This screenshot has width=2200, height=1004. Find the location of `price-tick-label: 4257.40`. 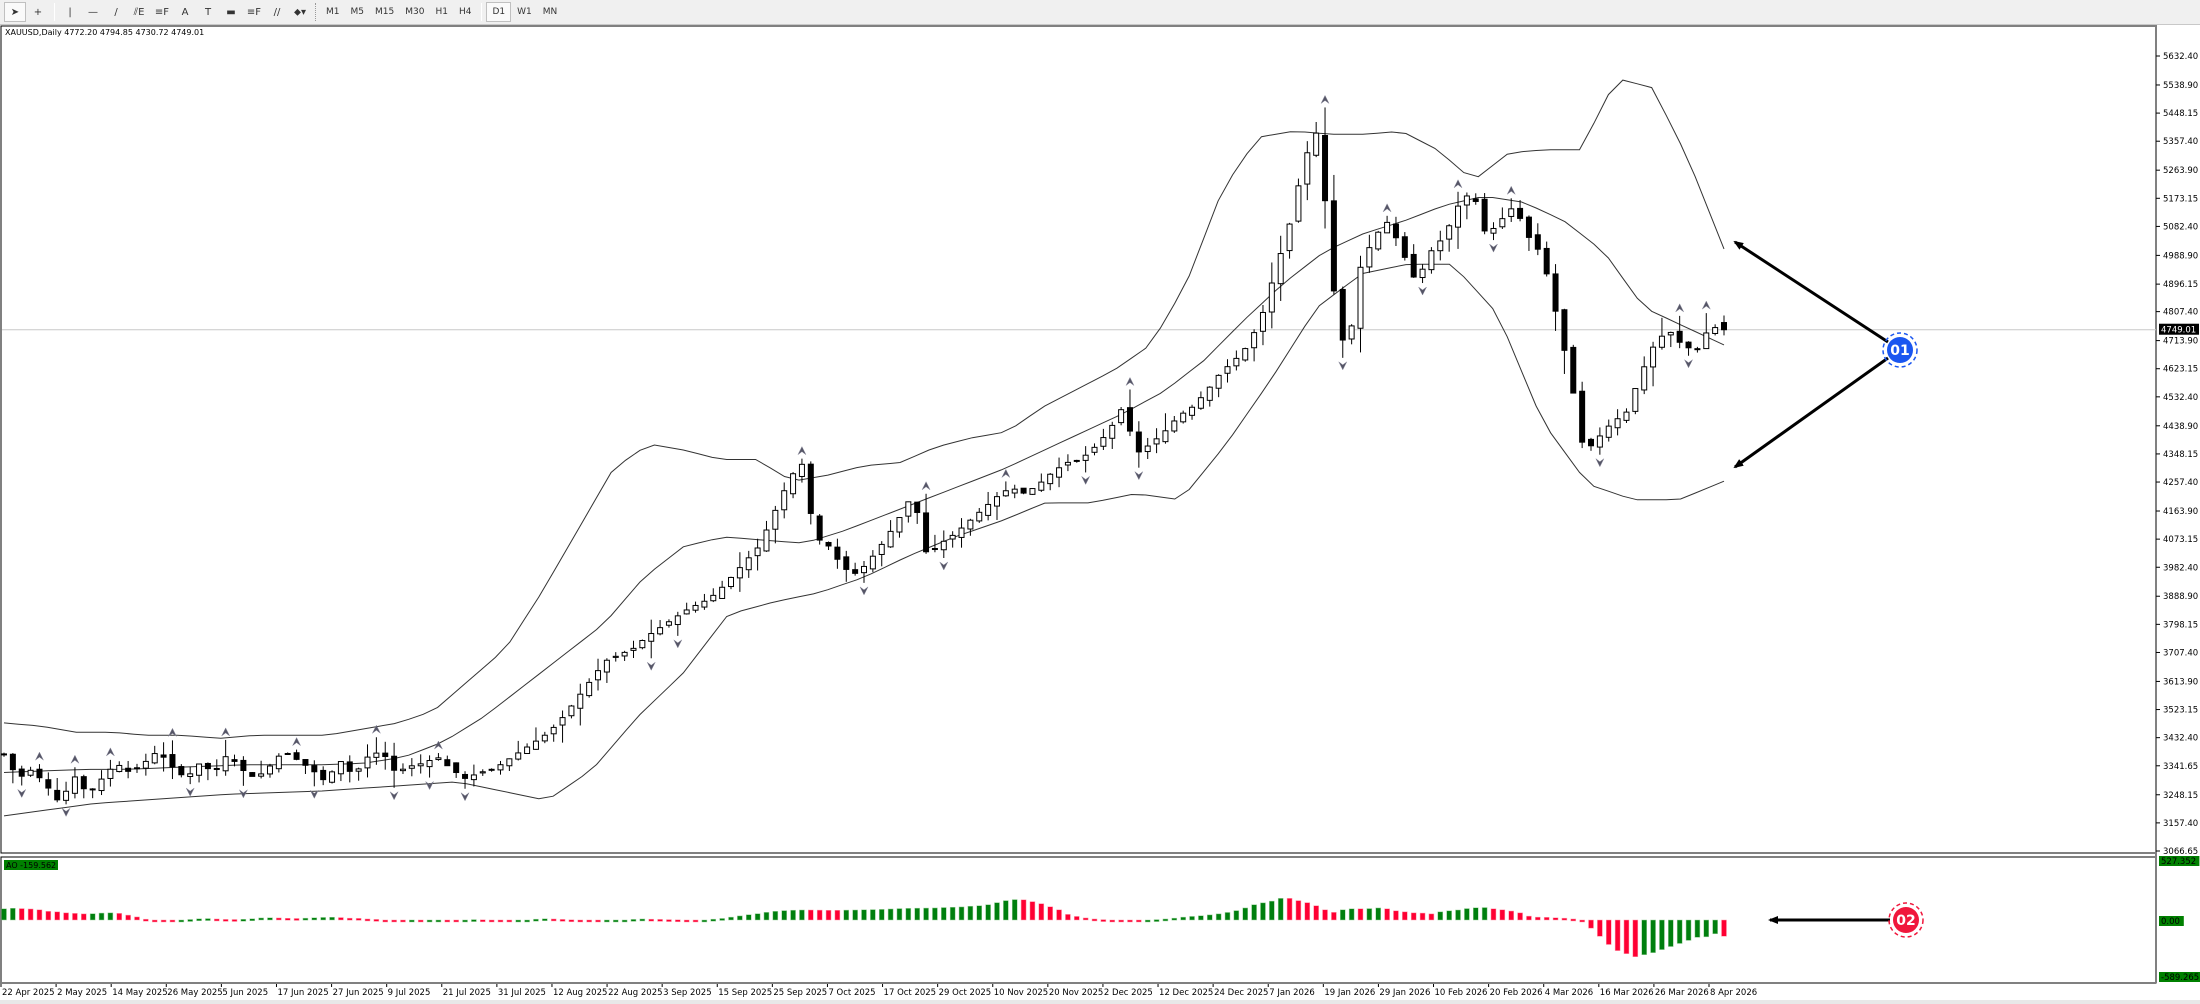

price-tick-label: 4257.40 is located at coordinates (2180, 483).